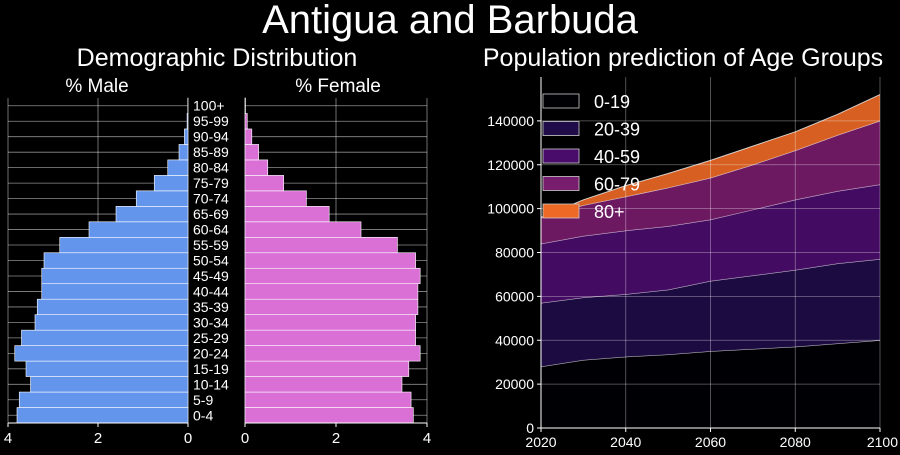 The width and height of the screenshot is (900, 455). Describe the element at coordinates (211, 307) in the screenshot. I see `age-label-35-39: 35-39` at that location.